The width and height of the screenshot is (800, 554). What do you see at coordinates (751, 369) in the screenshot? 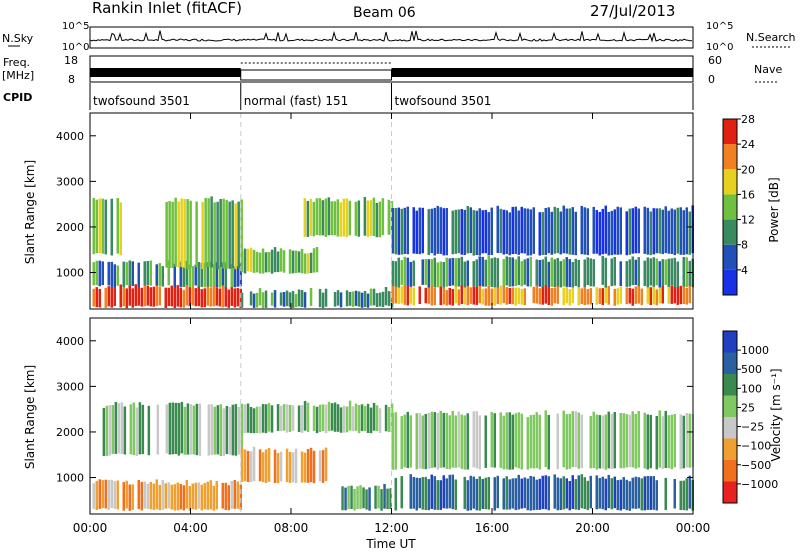
I see `colorbar-tick-label: 500` at bounding box center [751, 369].